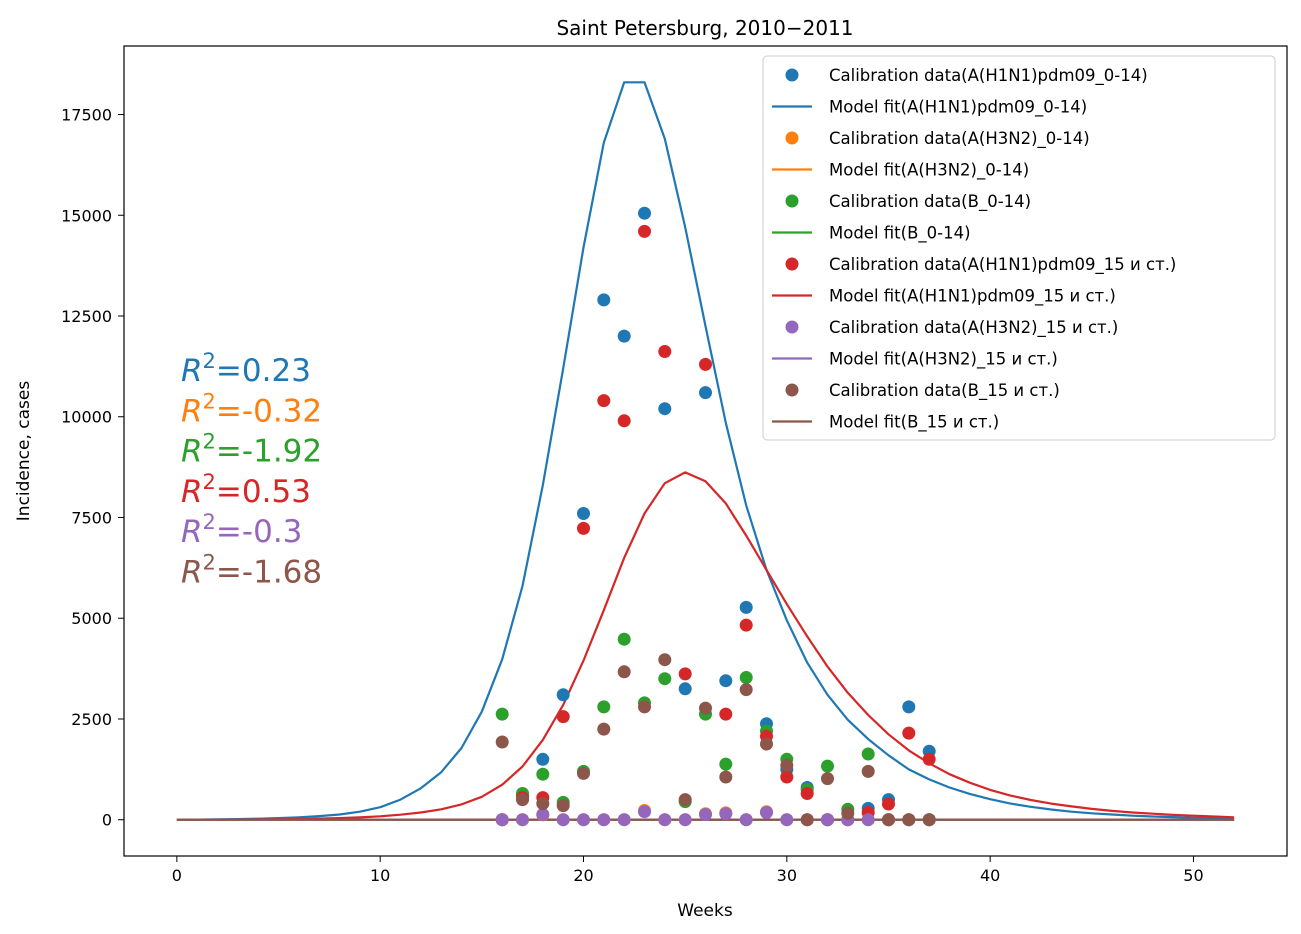 This screenshot has width=1301, height=934. What do you see at coordinates (973, 328) in the screenshot?
I see `legend-label: Calibration data(A(H3N2)_15 и ст.)` at bounding box center [973, 328].